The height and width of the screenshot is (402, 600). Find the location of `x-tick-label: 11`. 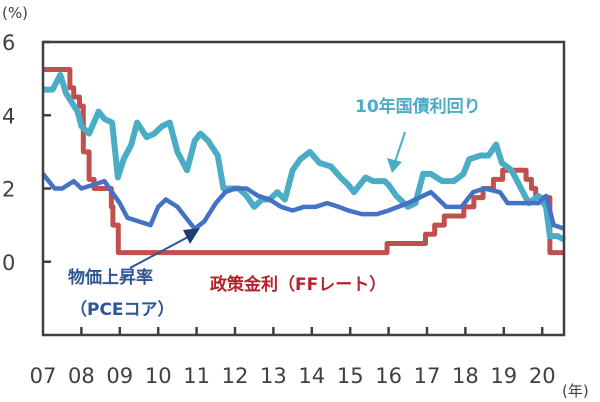

x-tick-label: 11 is located at coordinates (196, 376).